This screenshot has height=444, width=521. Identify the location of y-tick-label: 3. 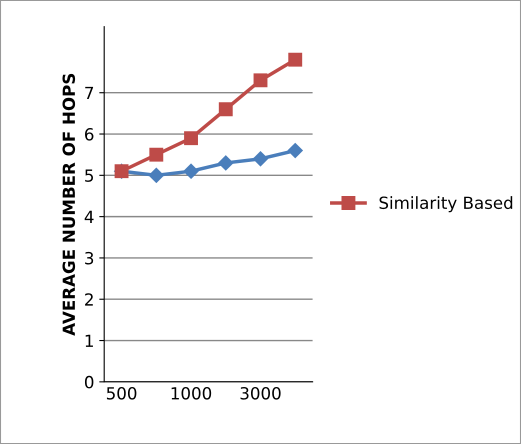
(89, 258).